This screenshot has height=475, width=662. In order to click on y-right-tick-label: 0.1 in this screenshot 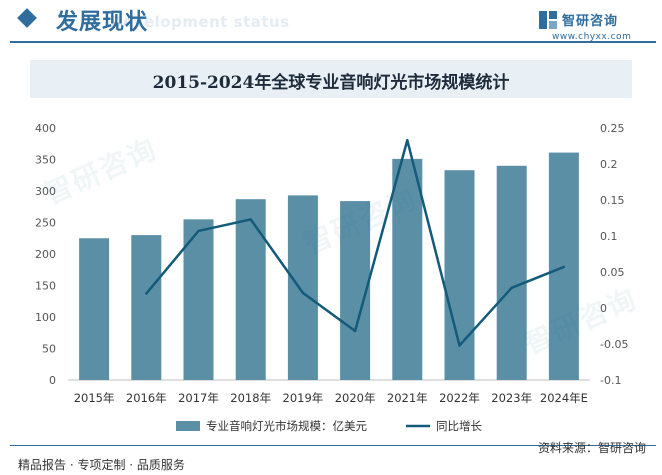, I will do `click(609, 236)`.